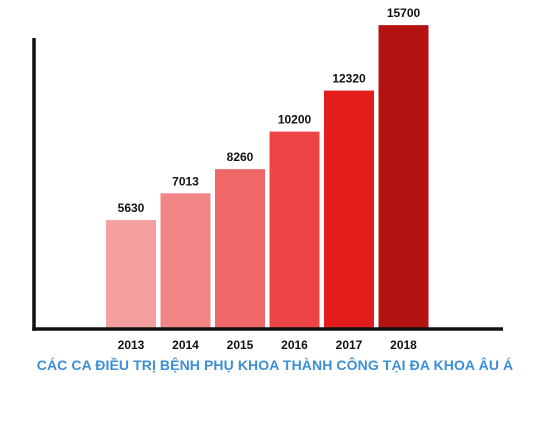  What do you see at coordinates (185, 345) in the screenshot?
I see `x-tick-2014: 2014` at bounding box center [185, 345].